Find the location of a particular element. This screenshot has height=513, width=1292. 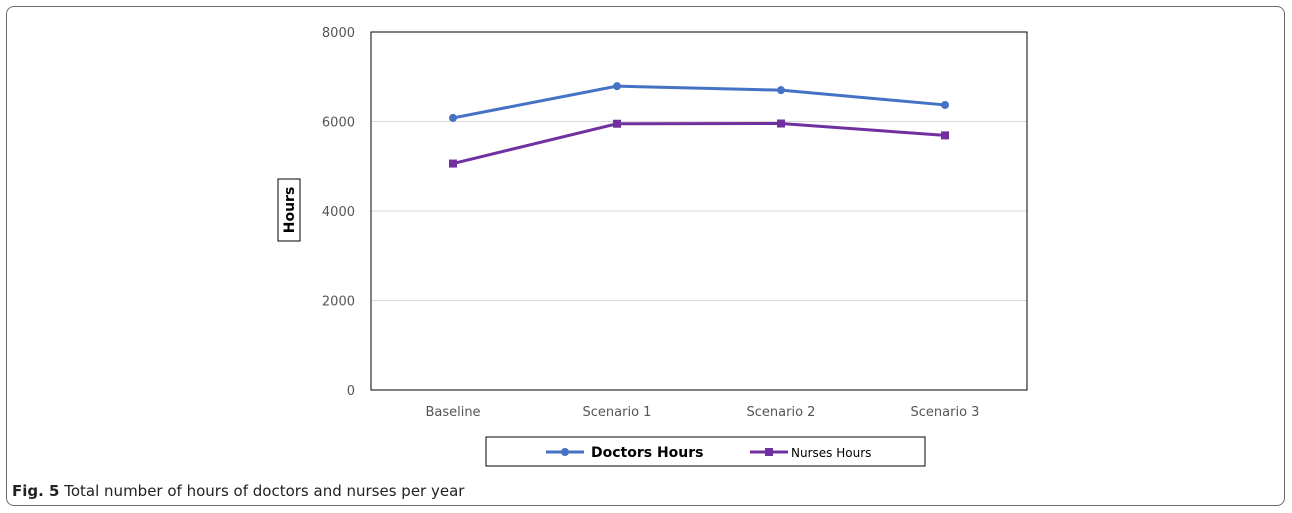

y-axis-label-box: Hours is located at coordinates (289, 210).